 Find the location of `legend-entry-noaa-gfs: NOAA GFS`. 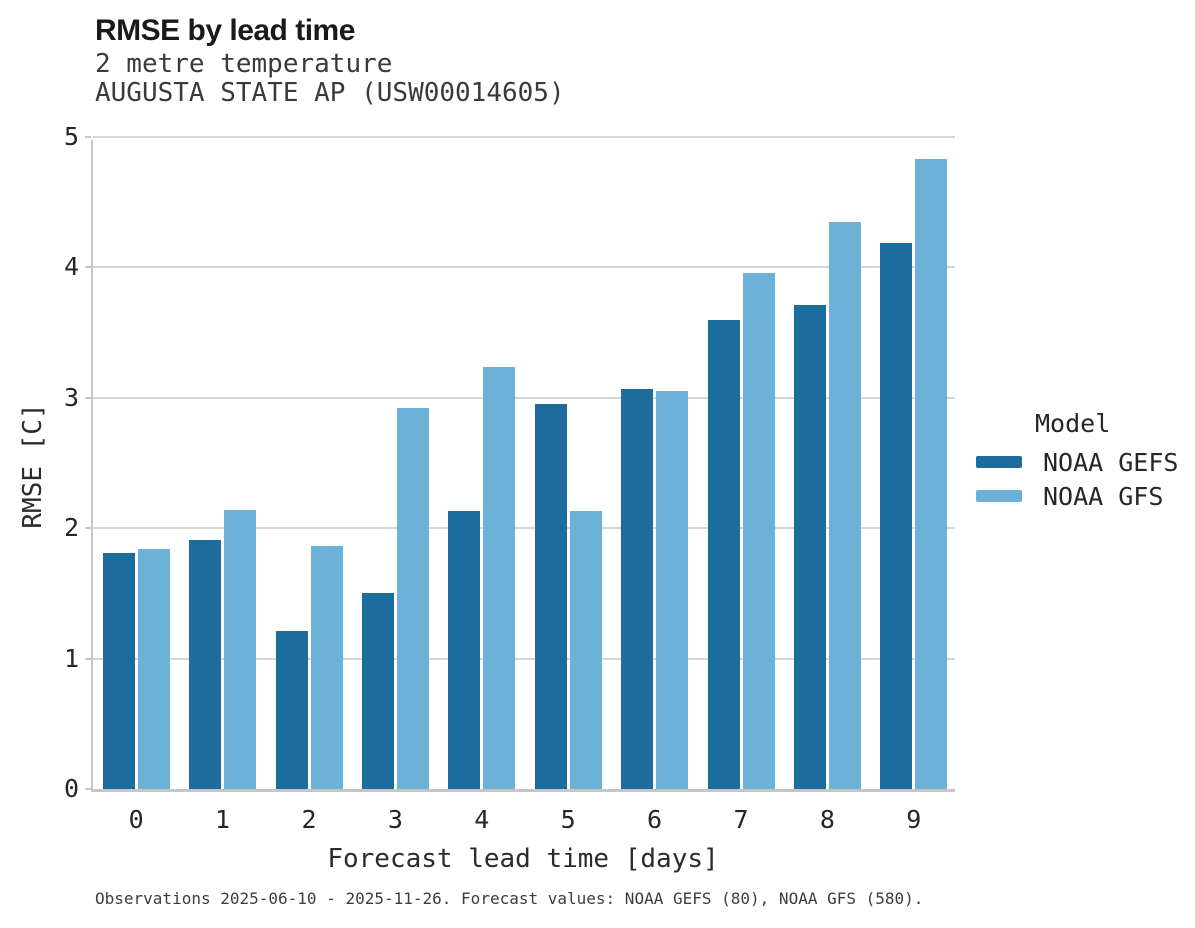

legend-entry-noaa-gfs: NOAA GFS is located at coordinates (1070, 496).